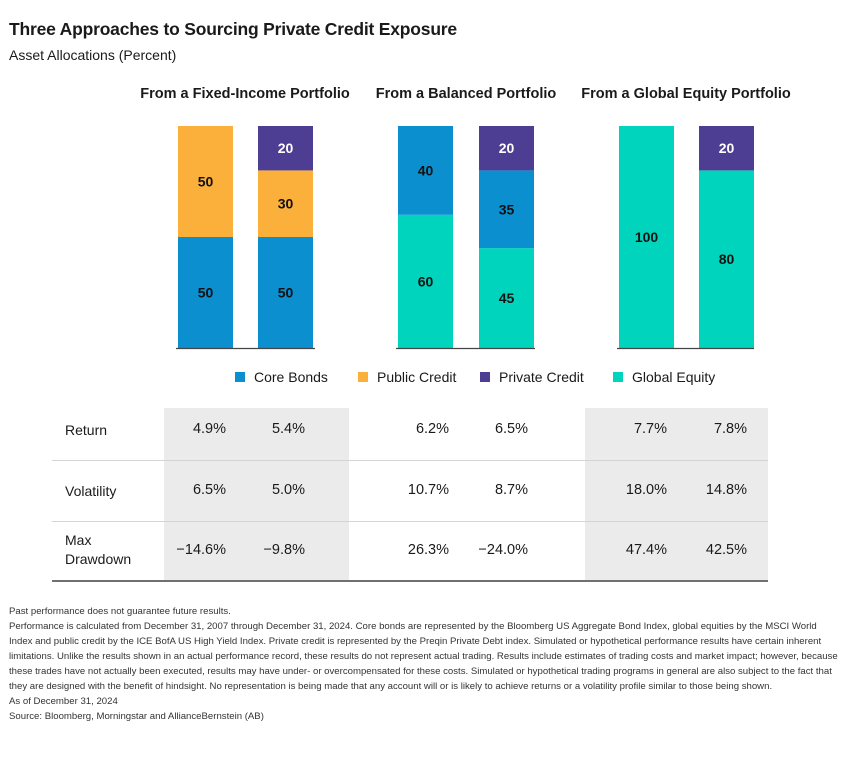  I want to click on legend-label-global-equity: Global Equity, so click(674, 377).